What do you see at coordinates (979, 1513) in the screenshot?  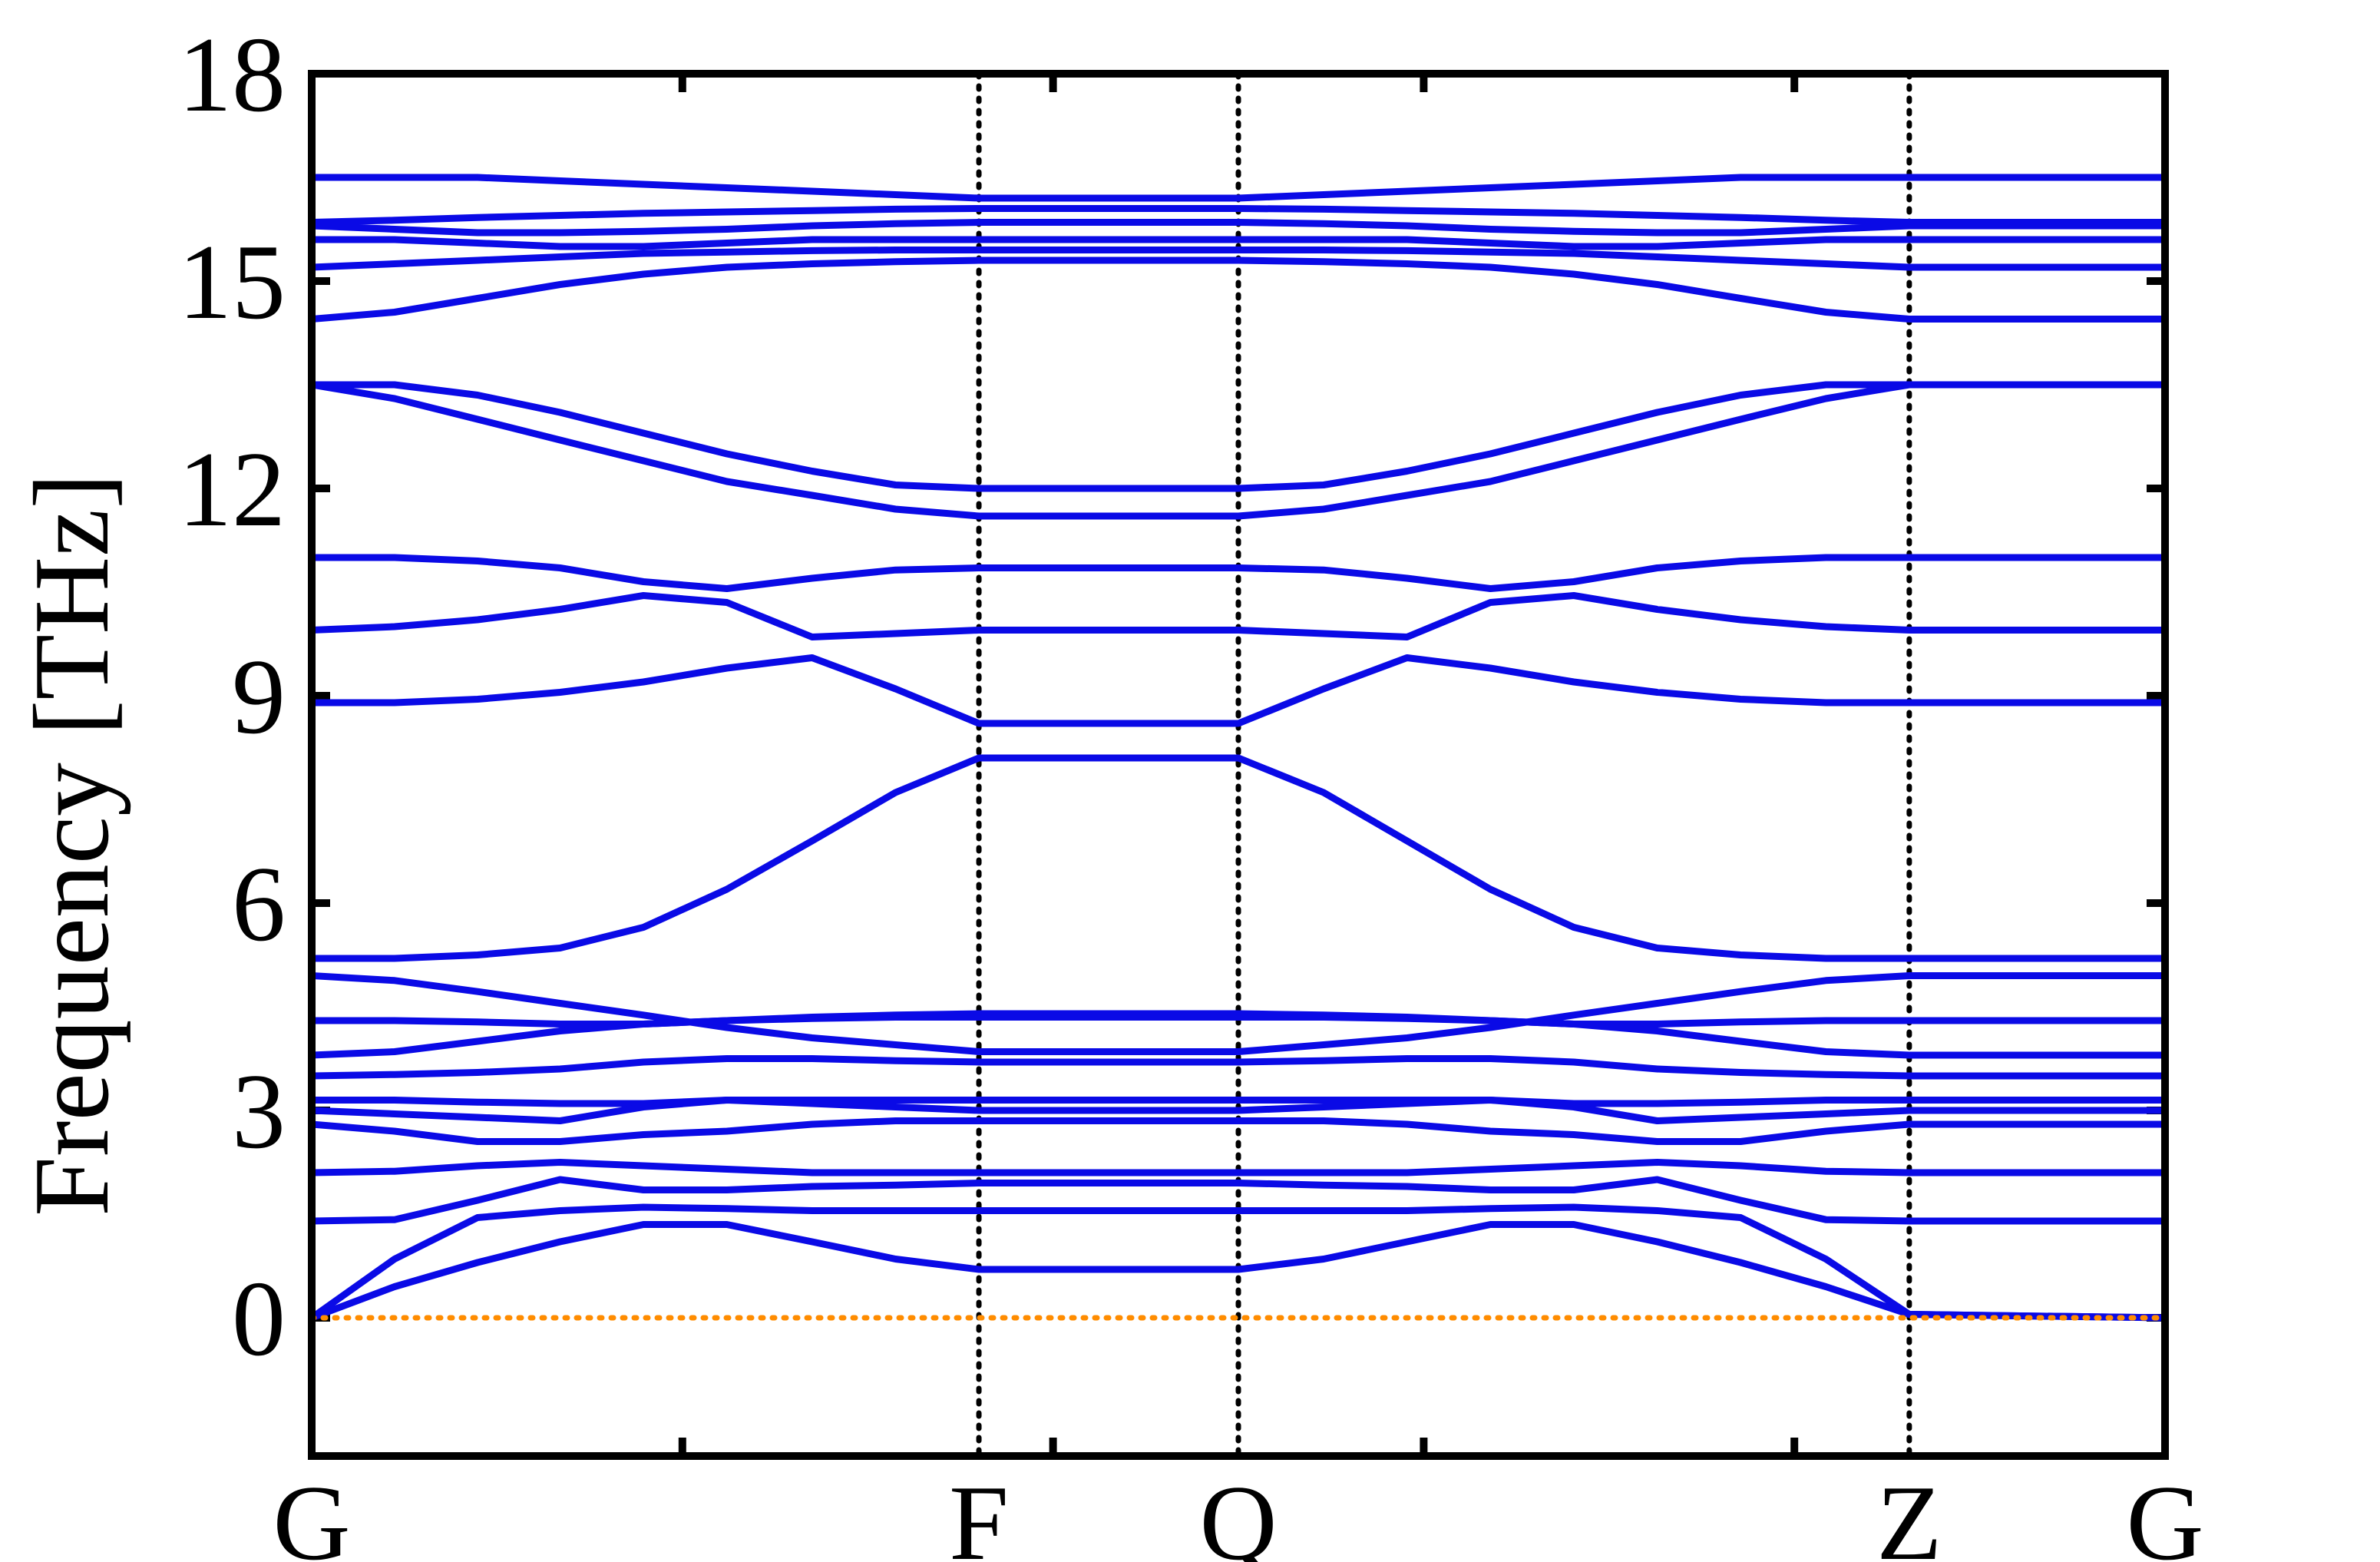 I see `x-tick-label: F` at bounding box center [979, 1513].